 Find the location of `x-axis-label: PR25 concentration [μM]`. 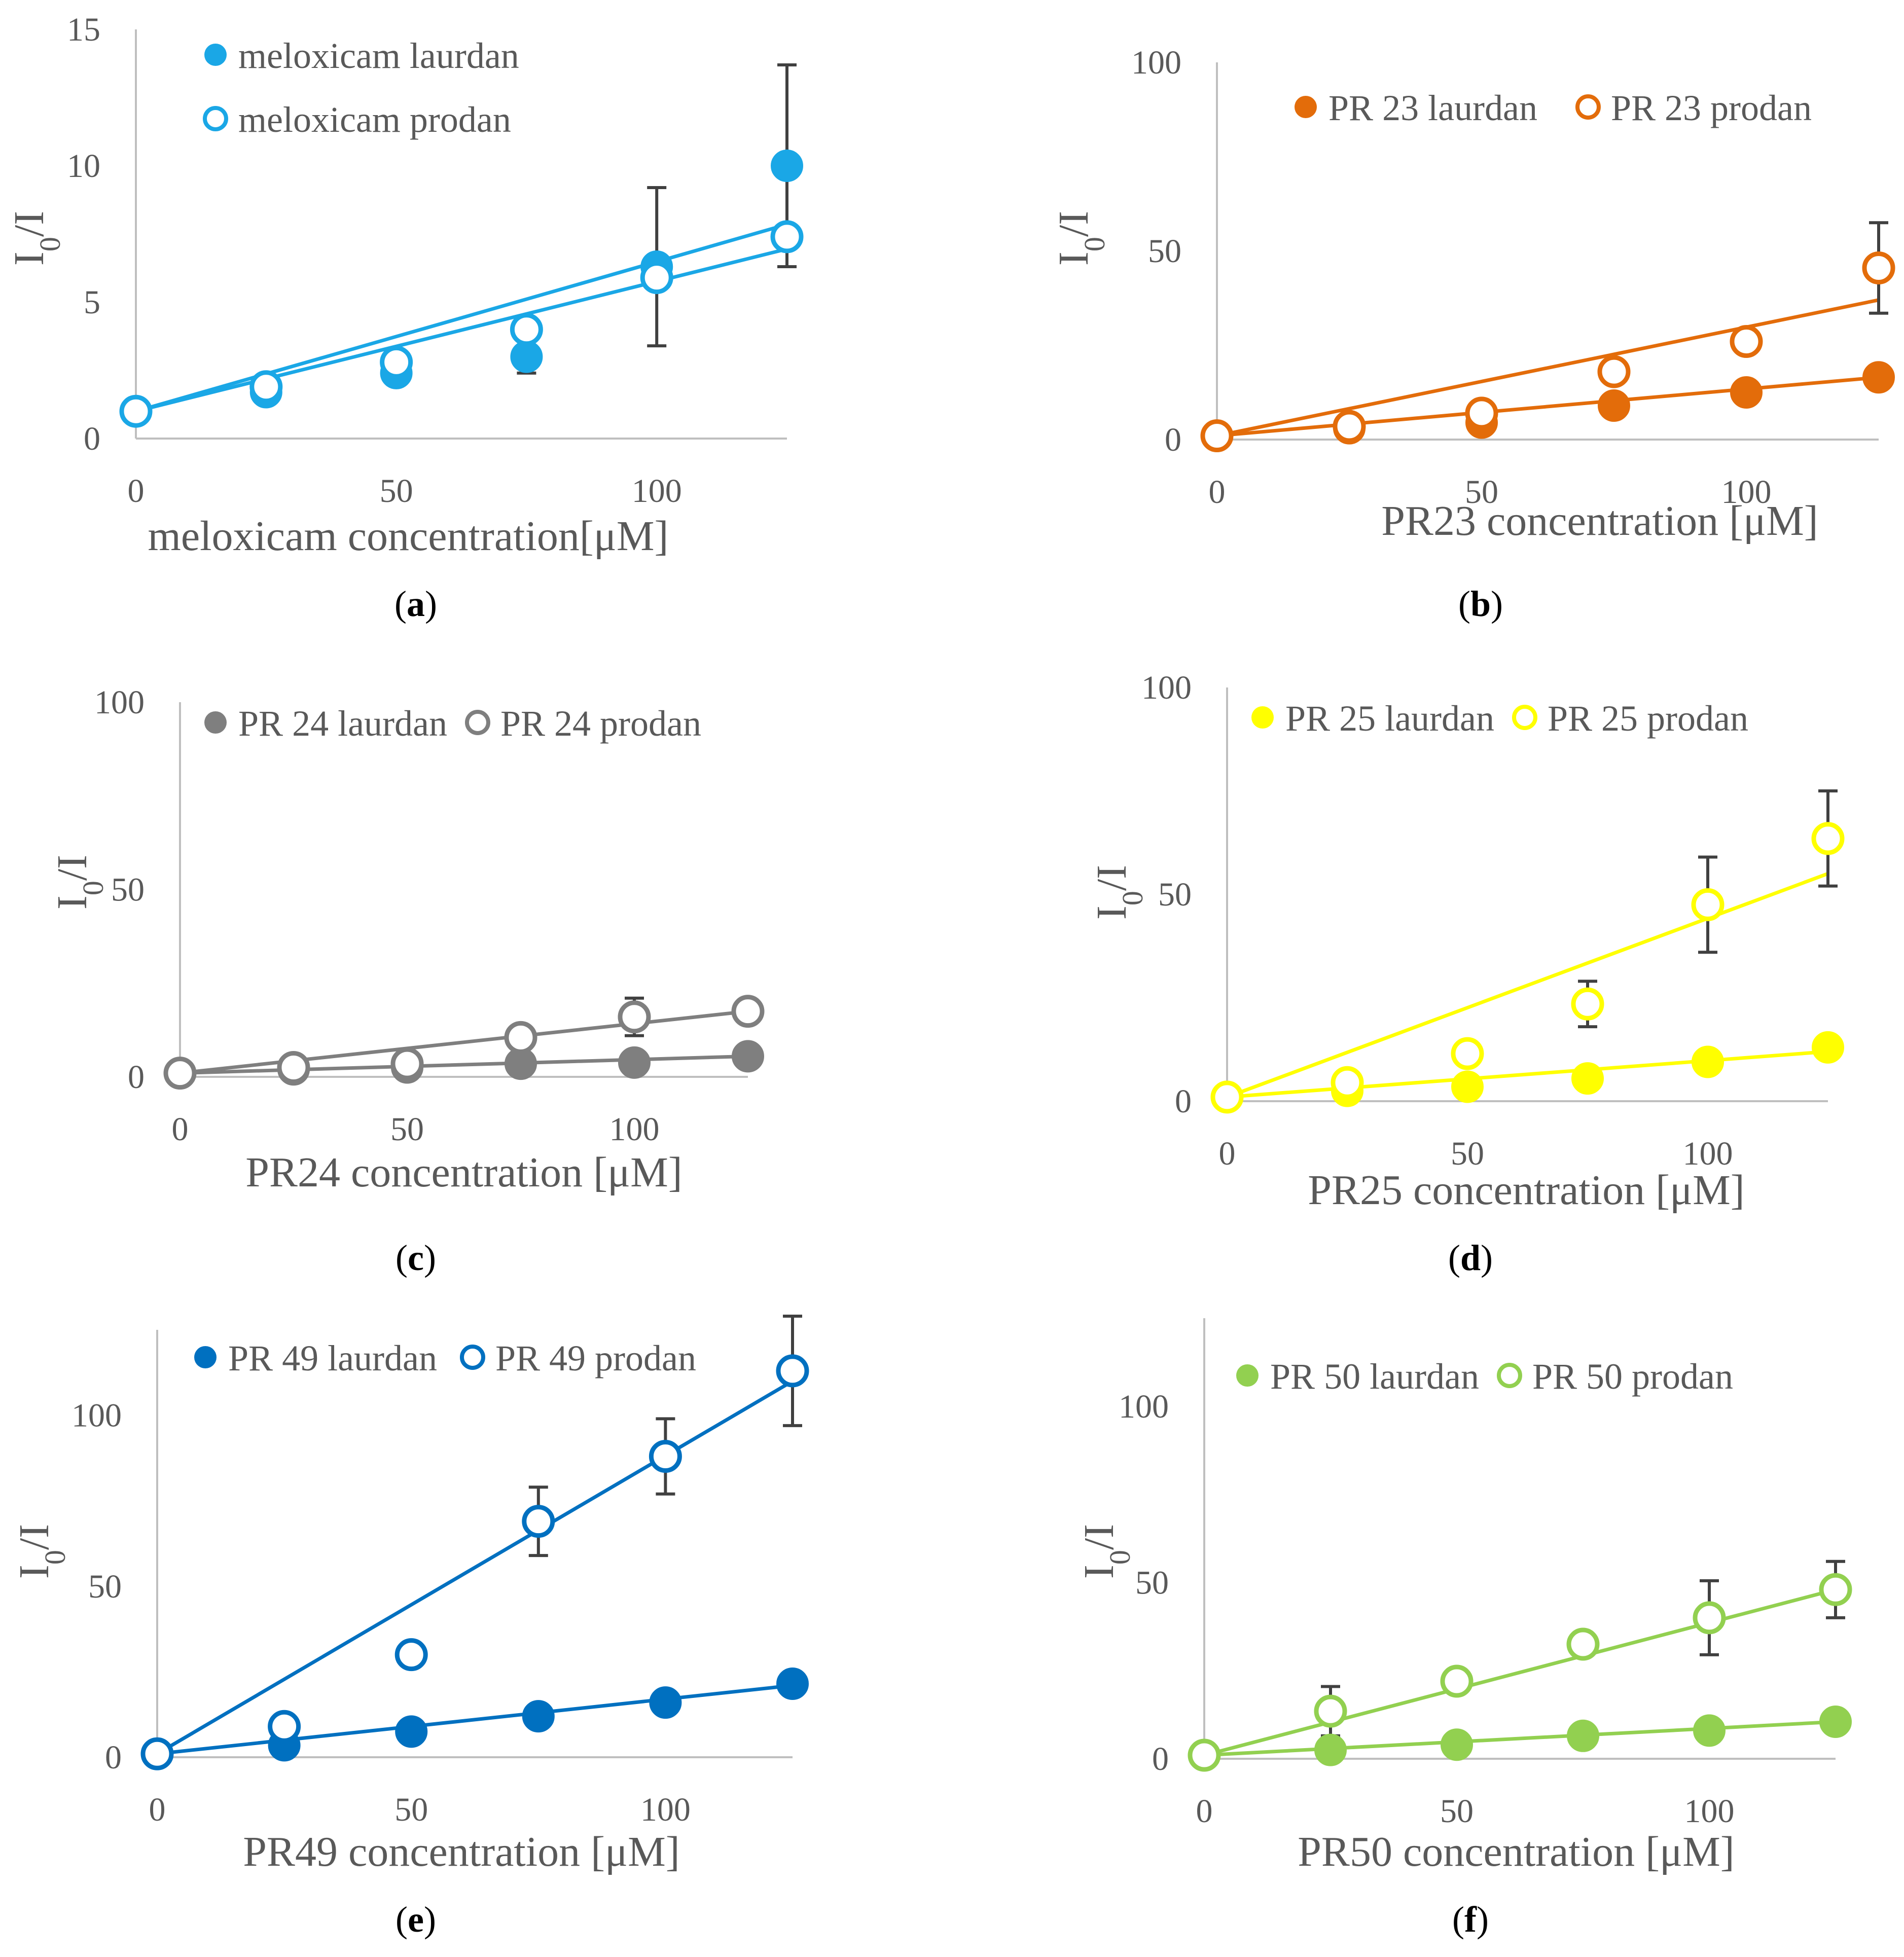

x-axis-label: PR25 concentration [μM] is located at coordinates (1526, 1191).